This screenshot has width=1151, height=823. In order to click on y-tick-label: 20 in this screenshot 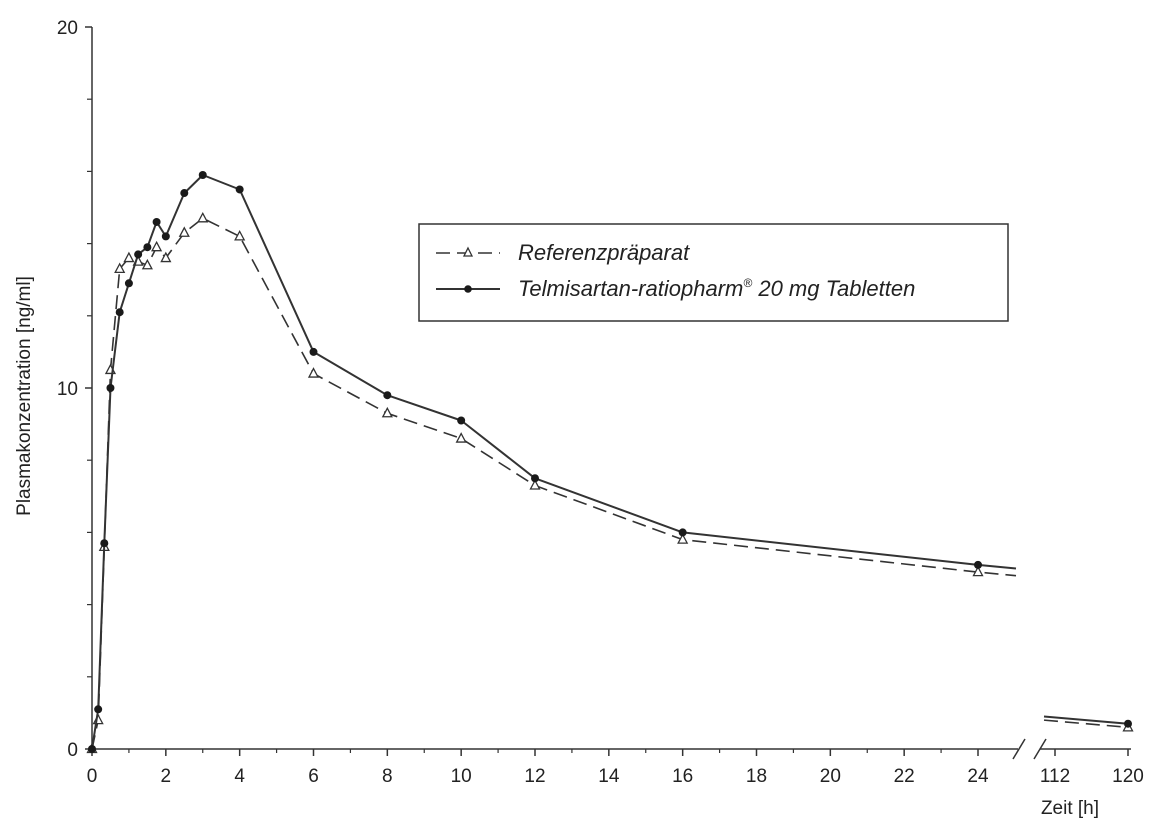, I will do `click(67, 28)`.